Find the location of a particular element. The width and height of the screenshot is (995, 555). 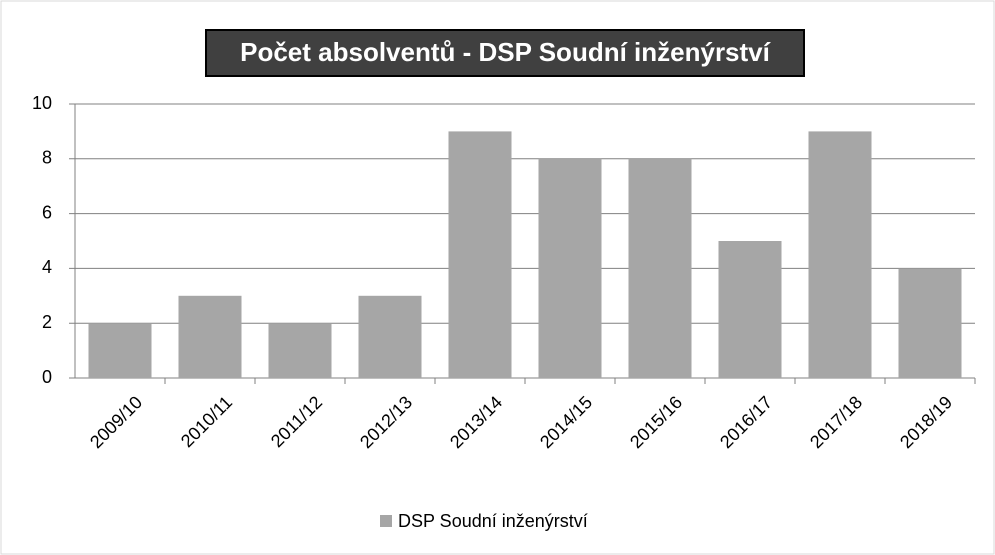

y-tick-label: 8 is located at coordinates (47, 158).